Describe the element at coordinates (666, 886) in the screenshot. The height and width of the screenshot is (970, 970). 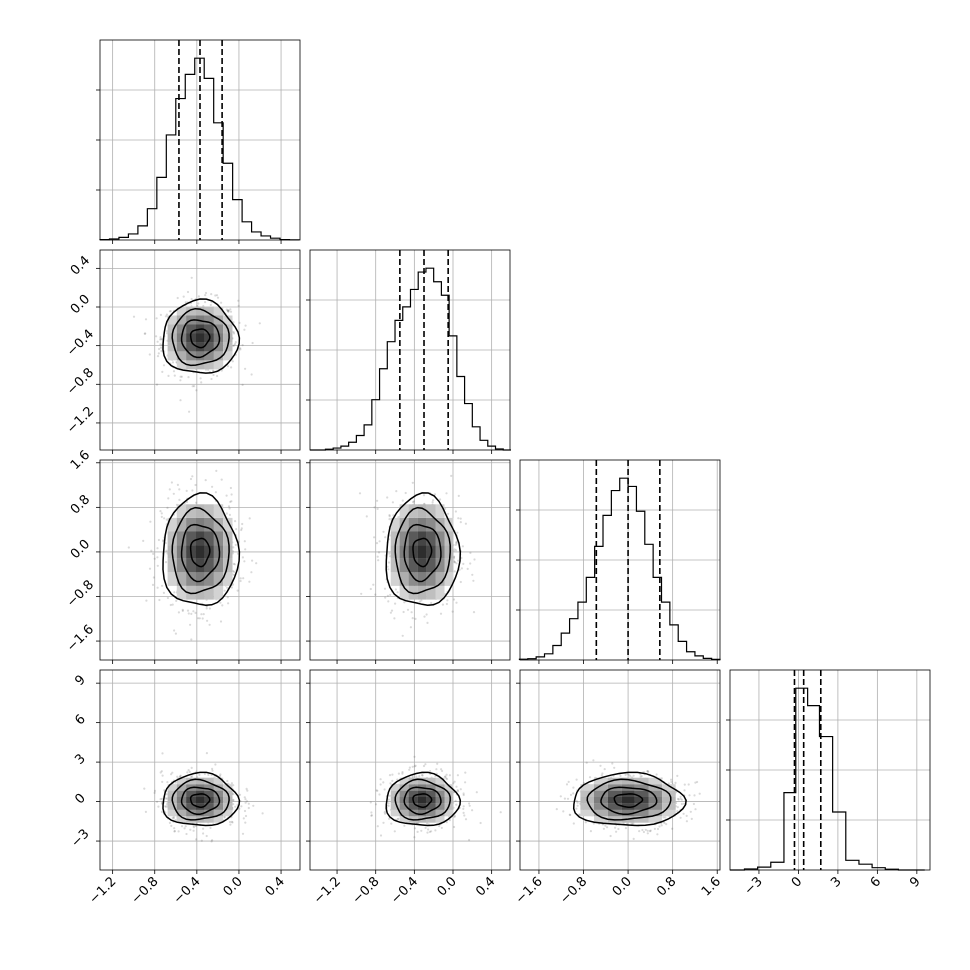
I see `x-tick-label: 0.8` at that location.